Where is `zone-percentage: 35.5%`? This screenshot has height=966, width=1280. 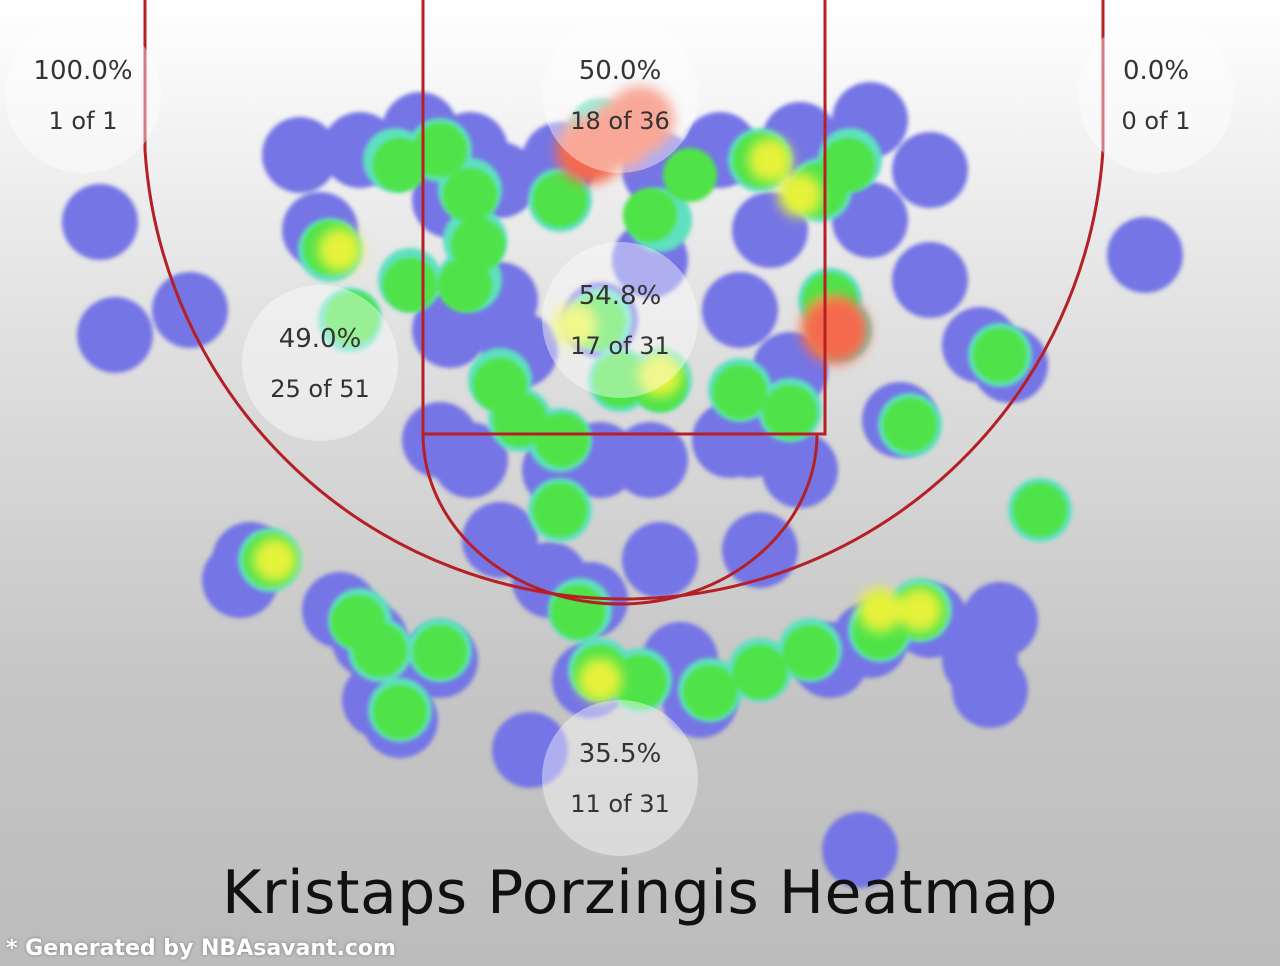
zone-percentage: 35.5% is located at coordinates (620, 754).